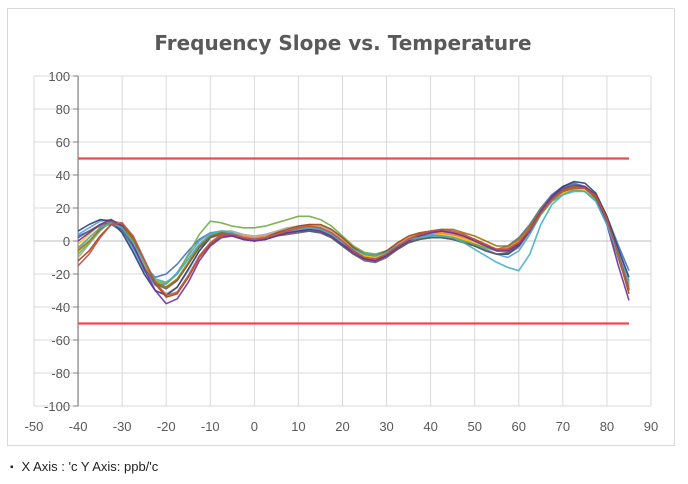  What do you see at coordinates (342, 43) in the screenshot?
I see `chart-title: Frequency Slope vs. Temperature` at bounding box center [342, 43].